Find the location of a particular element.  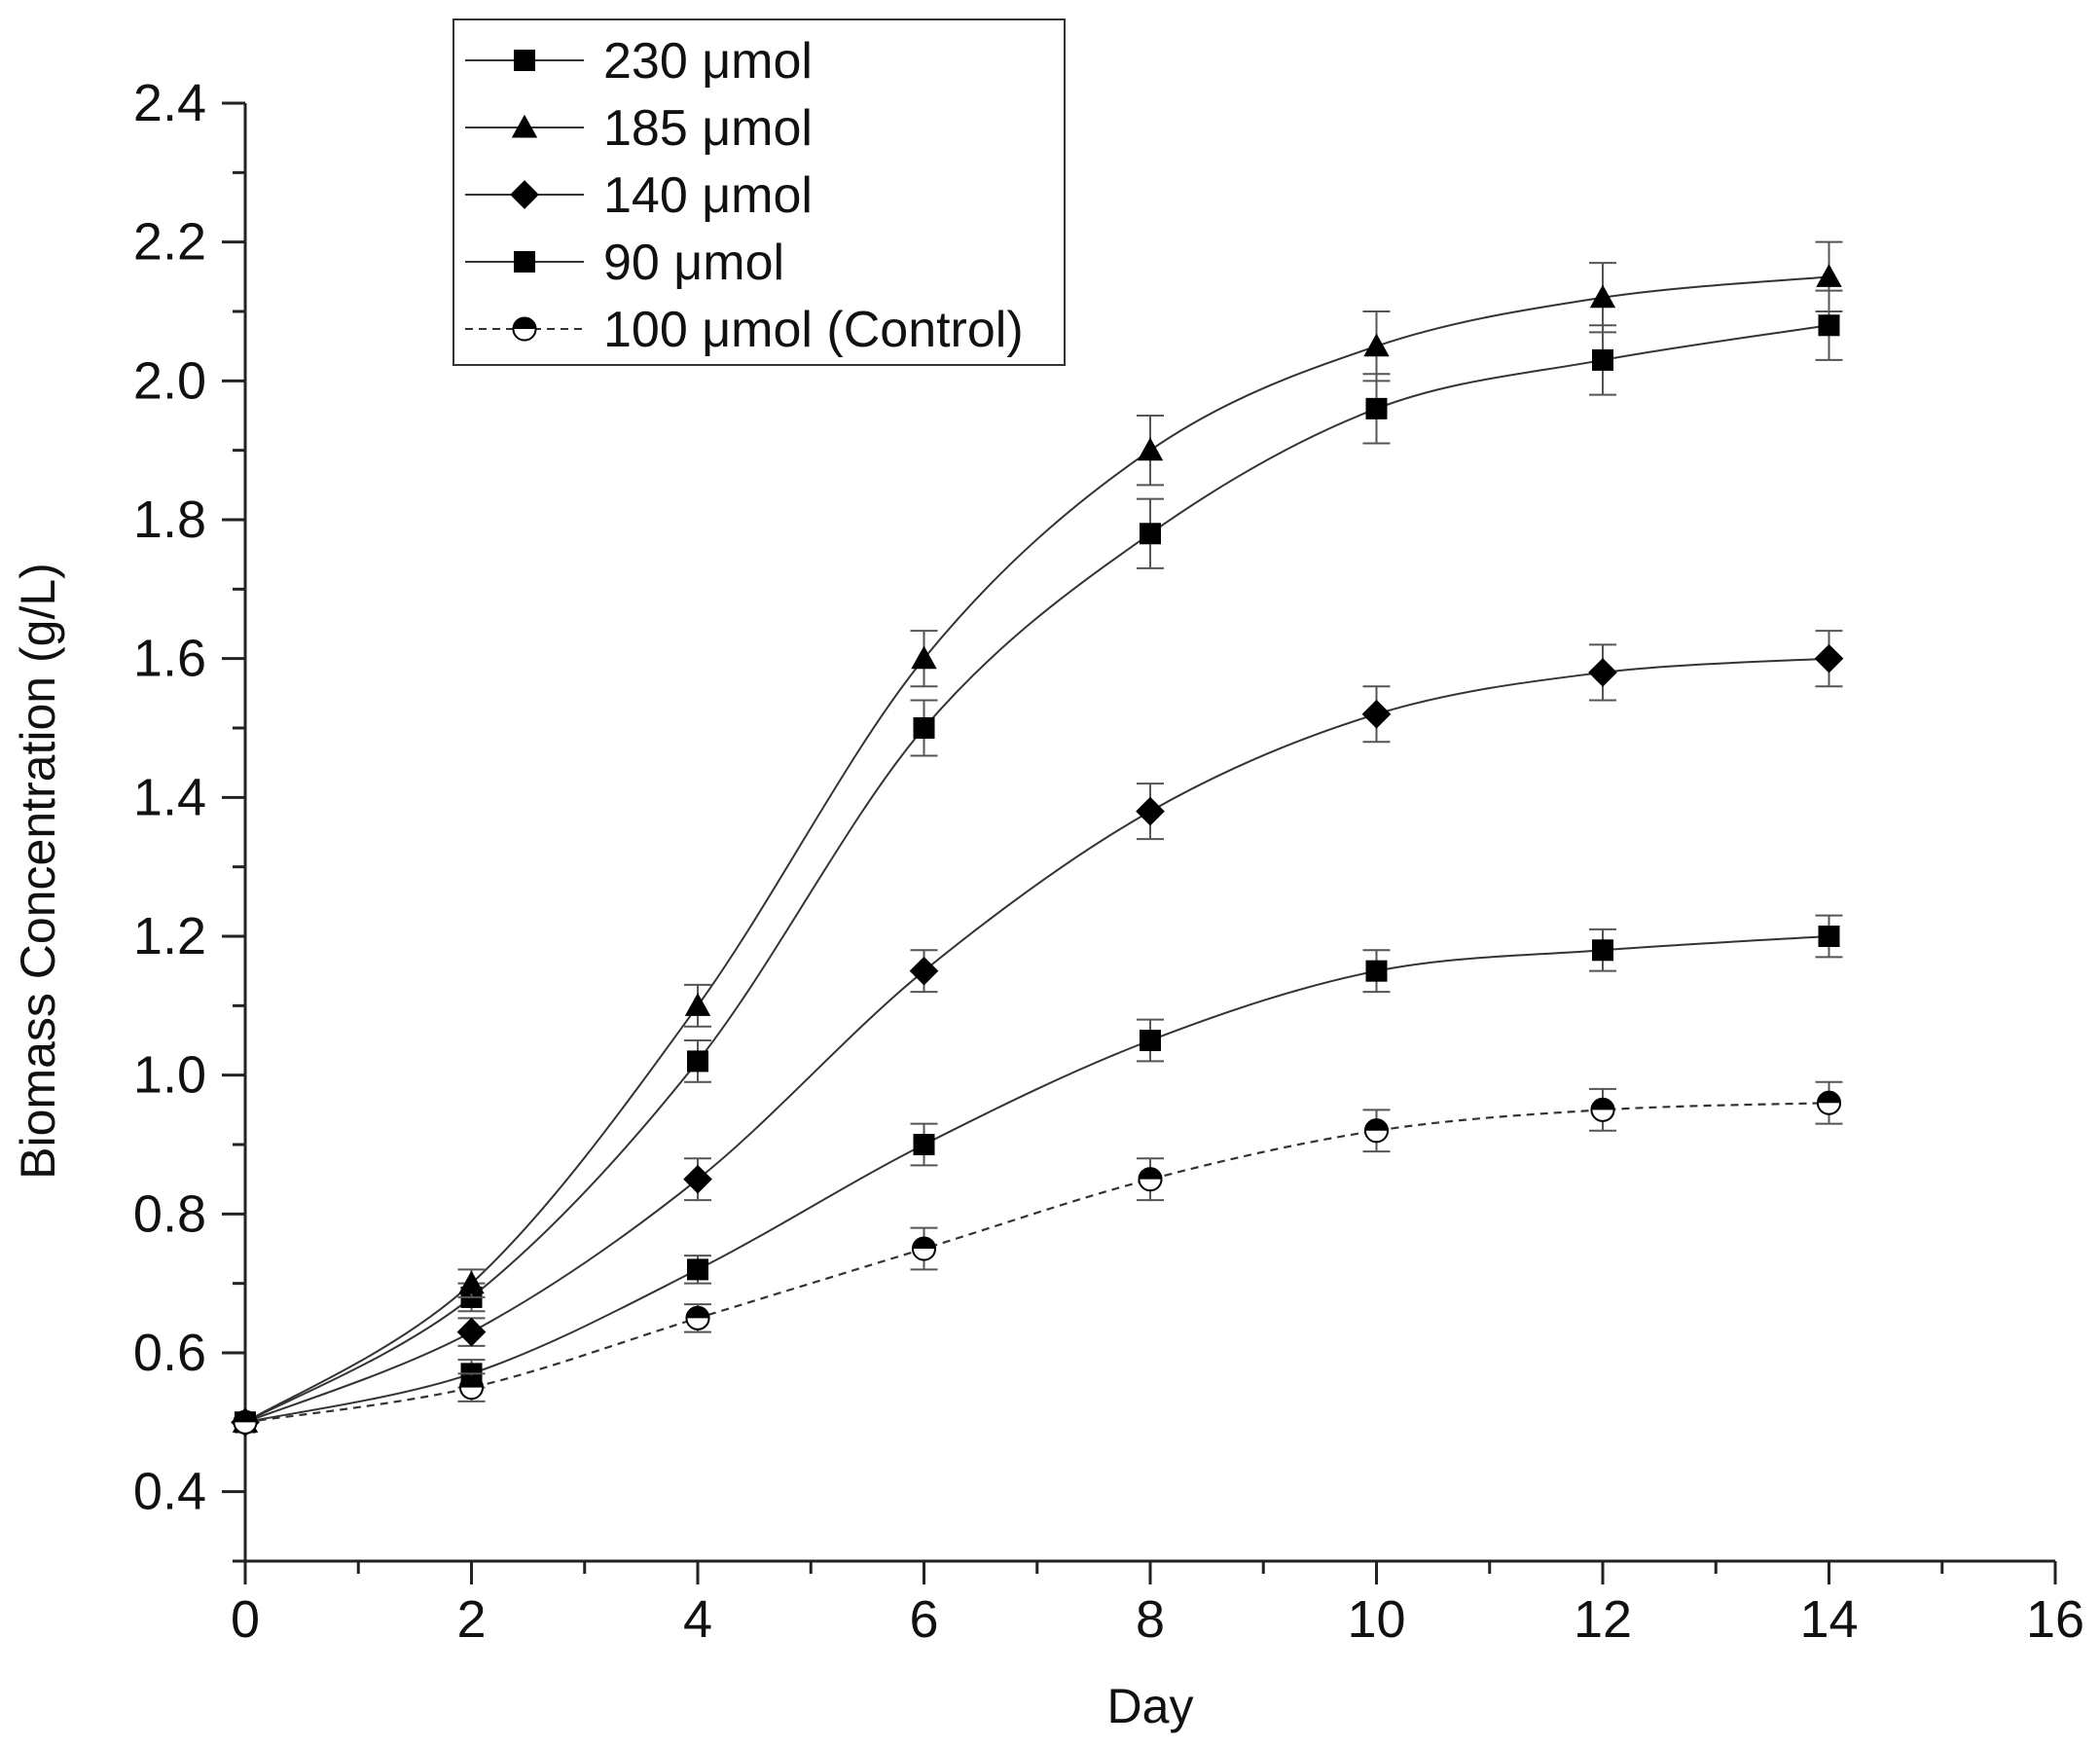

x-tick-label: 4 is located at coordinates (697, 1619).